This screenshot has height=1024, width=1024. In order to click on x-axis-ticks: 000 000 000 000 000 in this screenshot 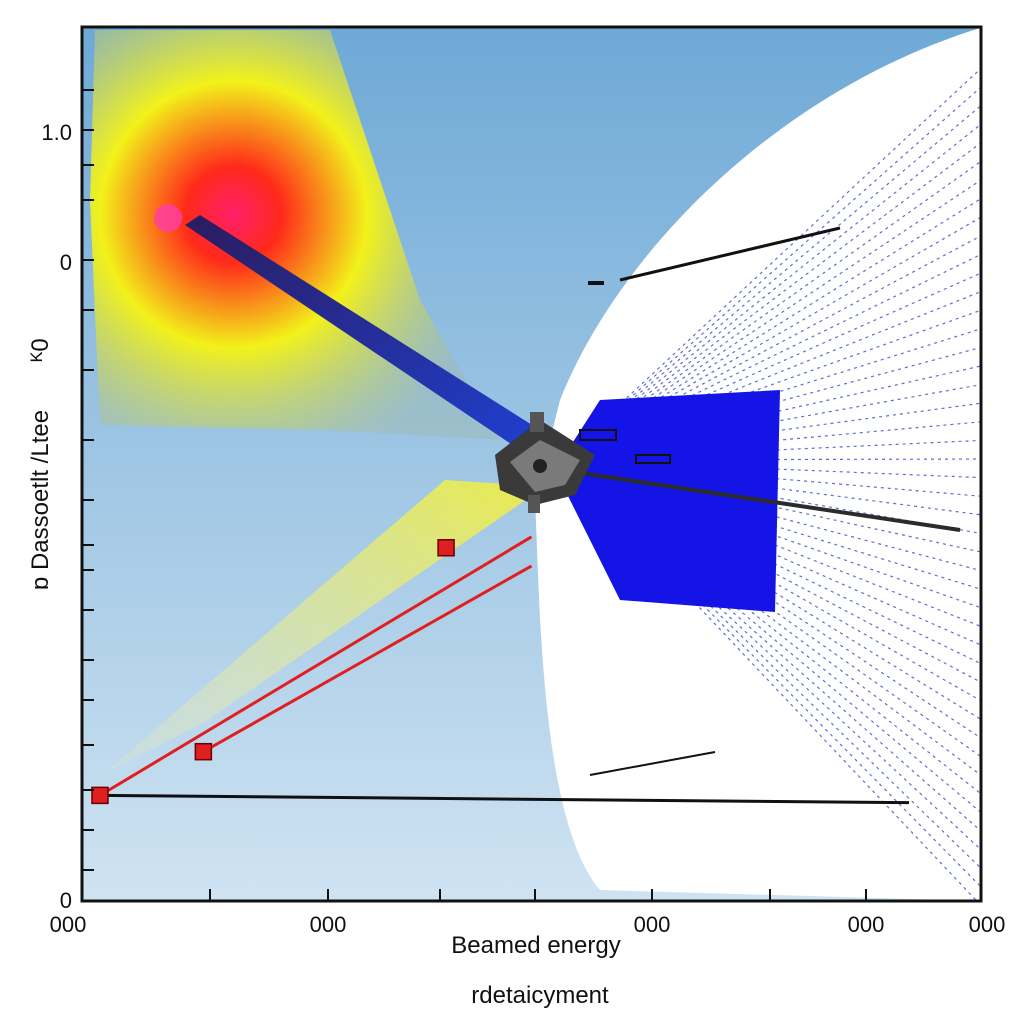, I will do `click(528, 913)`.